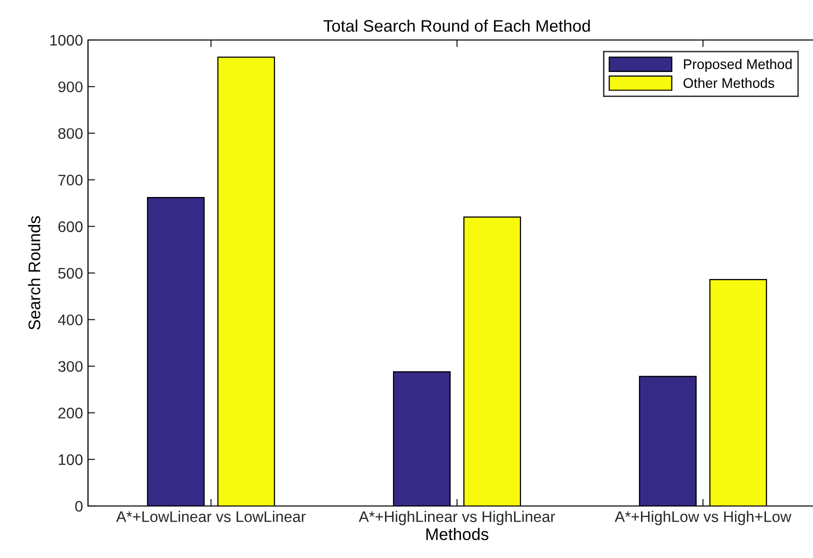  I want to click on y-tick-label: 500, so click(70, 273).